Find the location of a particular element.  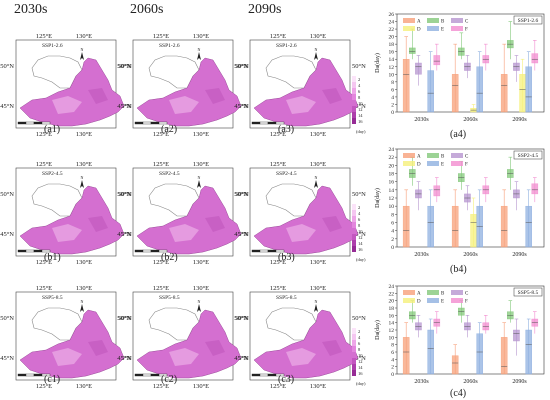

legend-label: F is located at coordinates (466, 302).